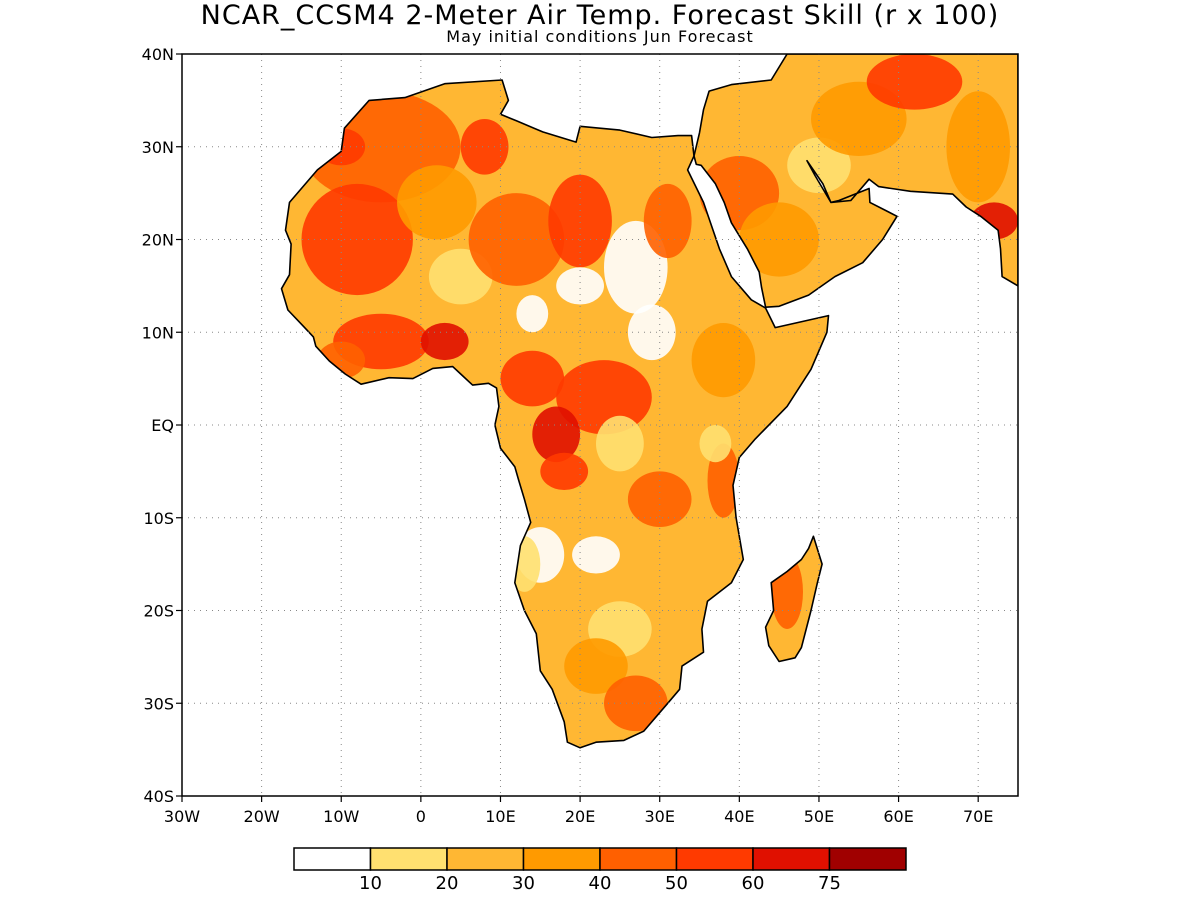  I want to click on colorbar-label: 10, so click(370, 883).